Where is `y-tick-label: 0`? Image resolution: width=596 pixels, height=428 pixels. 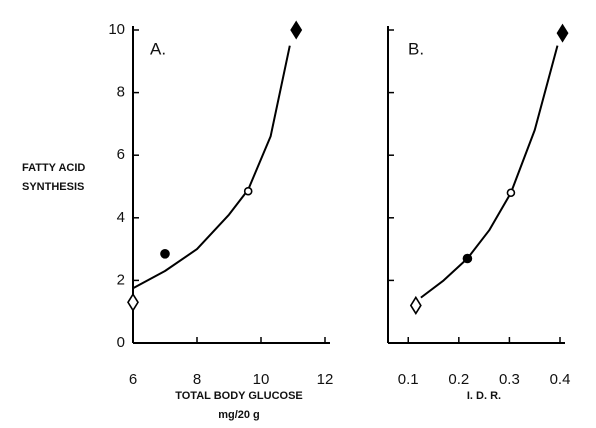
y-tick-label: 0 is located at coordinates (121, 342).